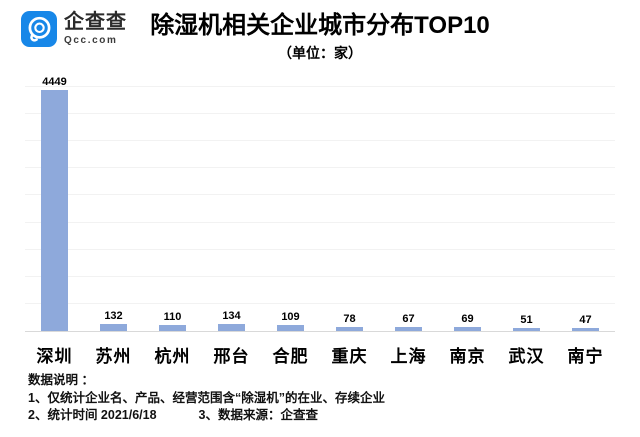 This screenshot has width=640, height=437. I want to click on unit-subtitle: （单位：家）, so click(320, 53).